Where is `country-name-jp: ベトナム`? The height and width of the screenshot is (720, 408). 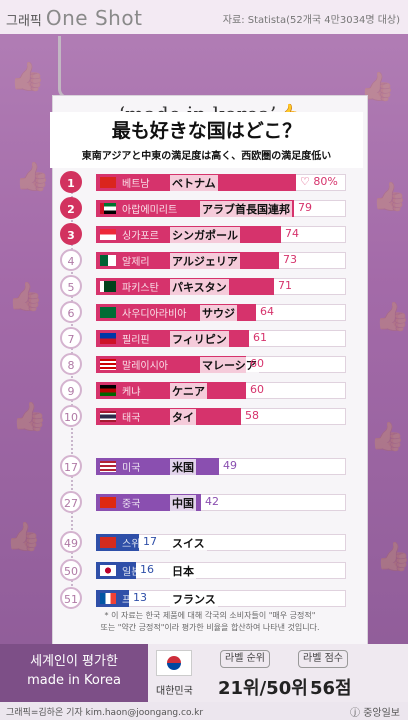
country-name-jp: ベトナム is located at coordinates (194, 183).